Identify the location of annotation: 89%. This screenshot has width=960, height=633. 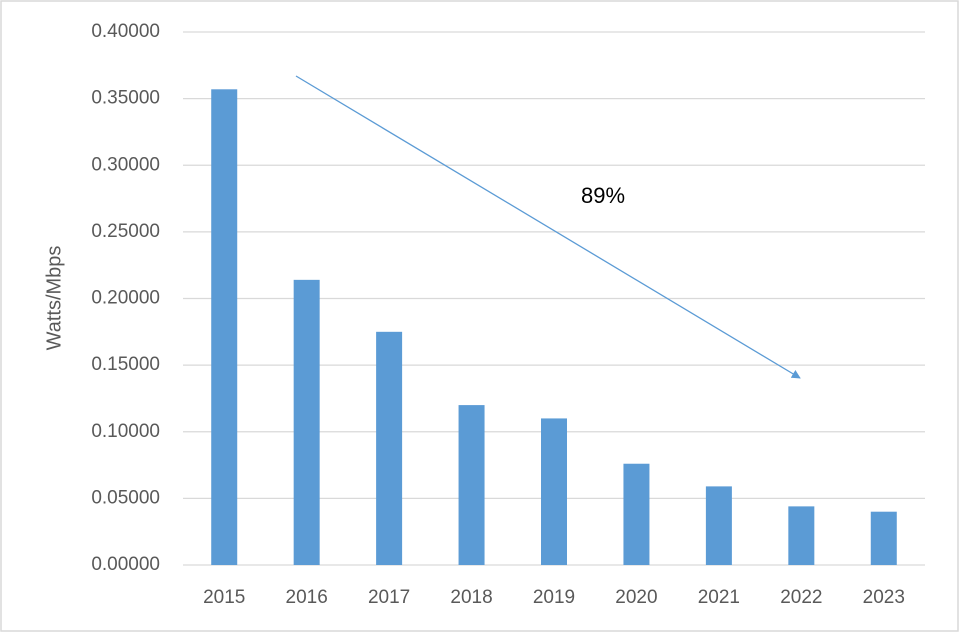
(603, 195).